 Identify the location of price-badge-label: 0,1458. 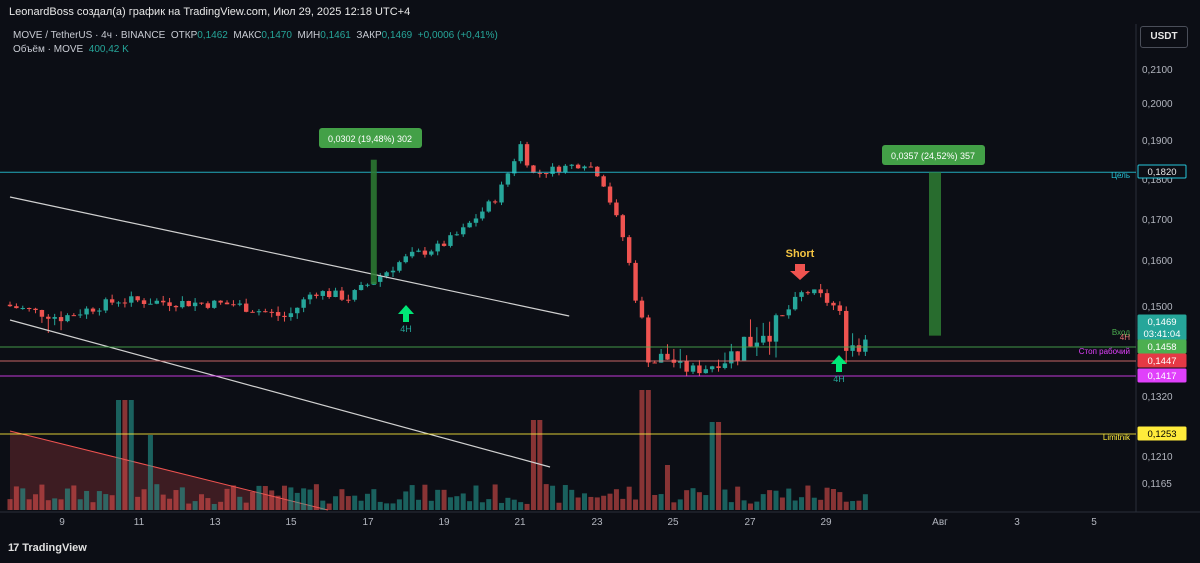
(1161, 347).